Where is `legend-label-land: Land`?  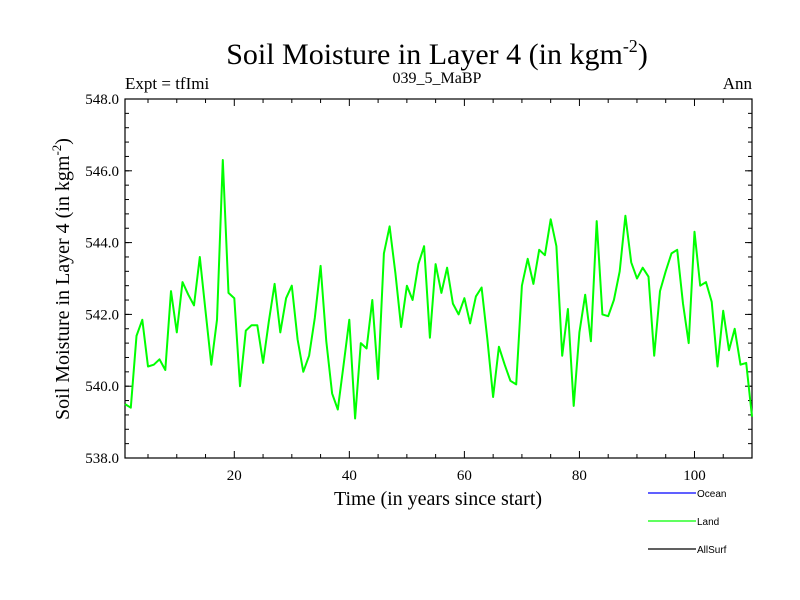 legend-label-land: Land is located at coordinates (708, 522).